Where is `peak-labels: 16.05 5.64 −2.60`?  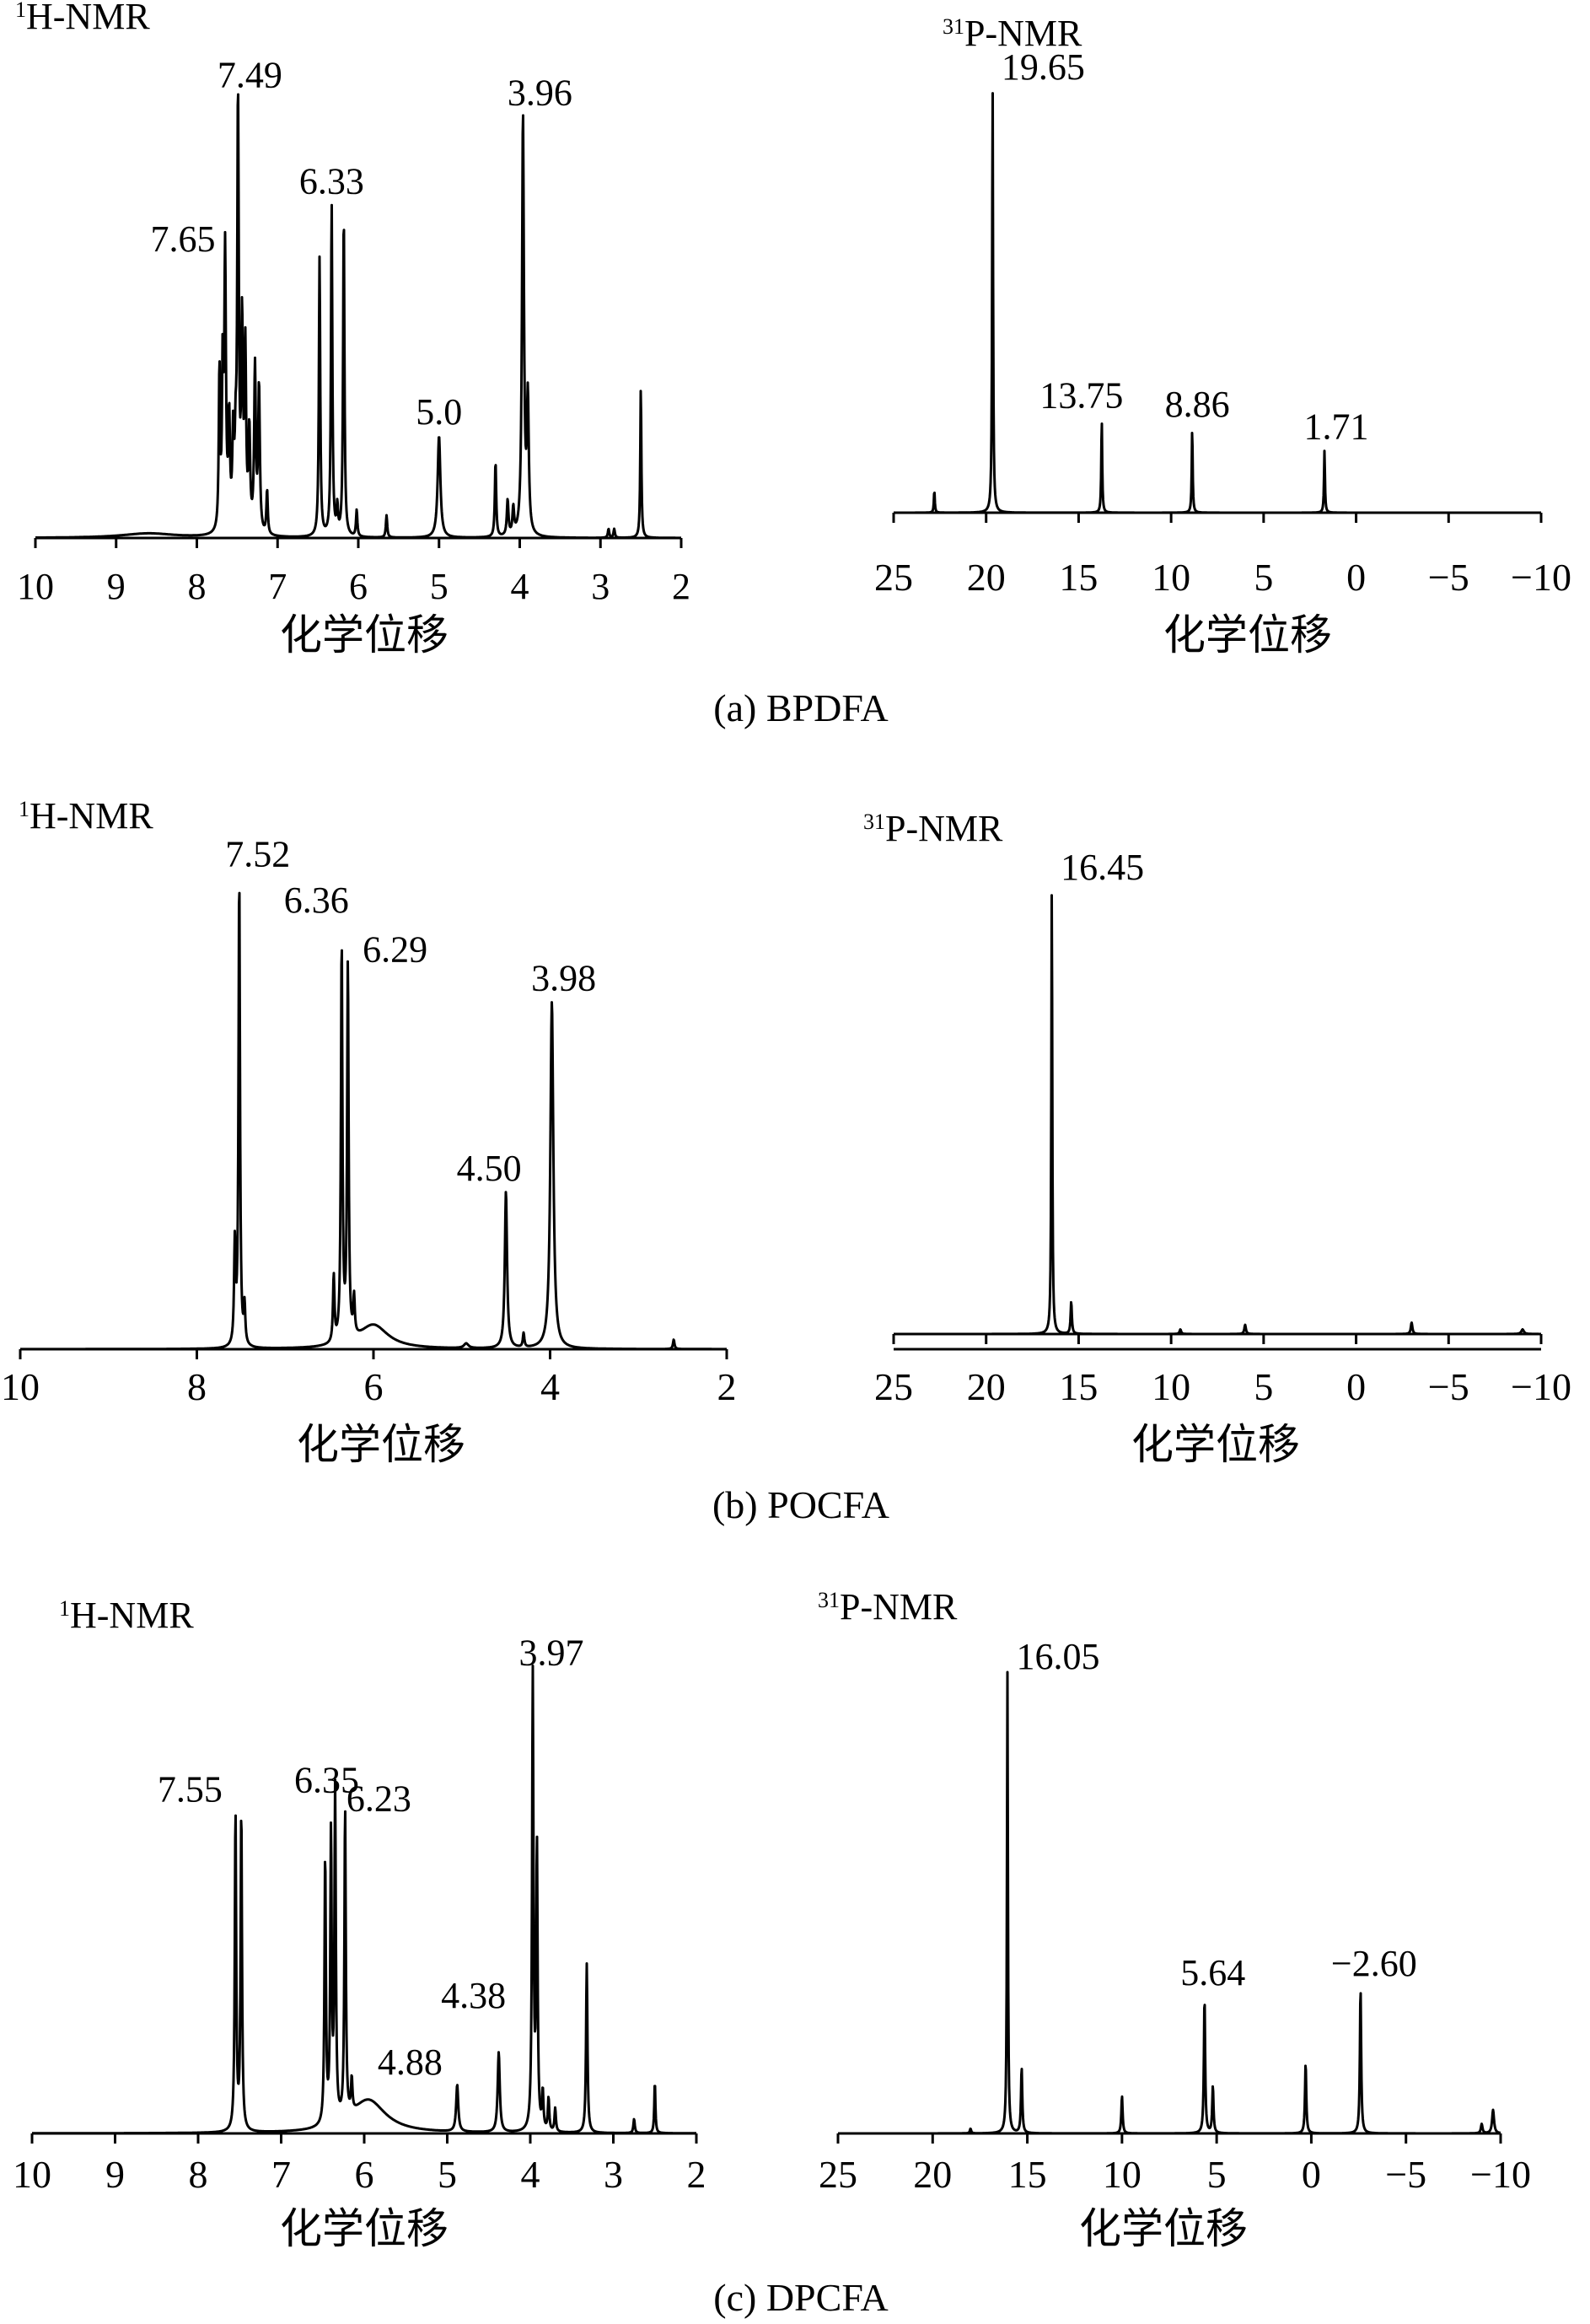
peak-labels: 16.05 5.64 −2.60 is located at coordinates (1216, 1814).